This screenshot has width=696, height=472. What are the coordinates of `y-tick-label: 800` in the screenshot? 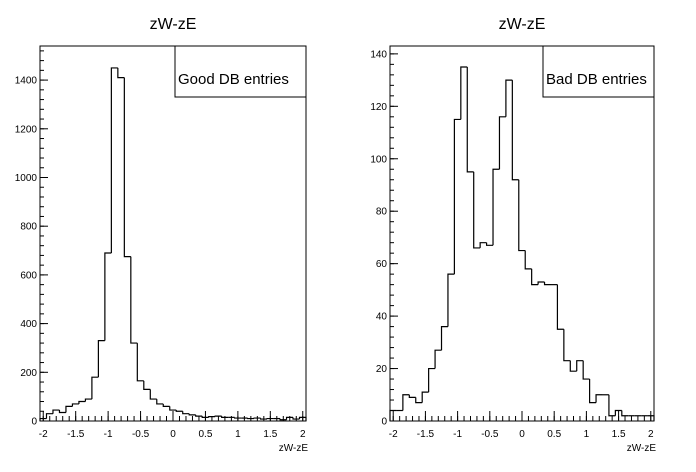 It's located at (28, 227).